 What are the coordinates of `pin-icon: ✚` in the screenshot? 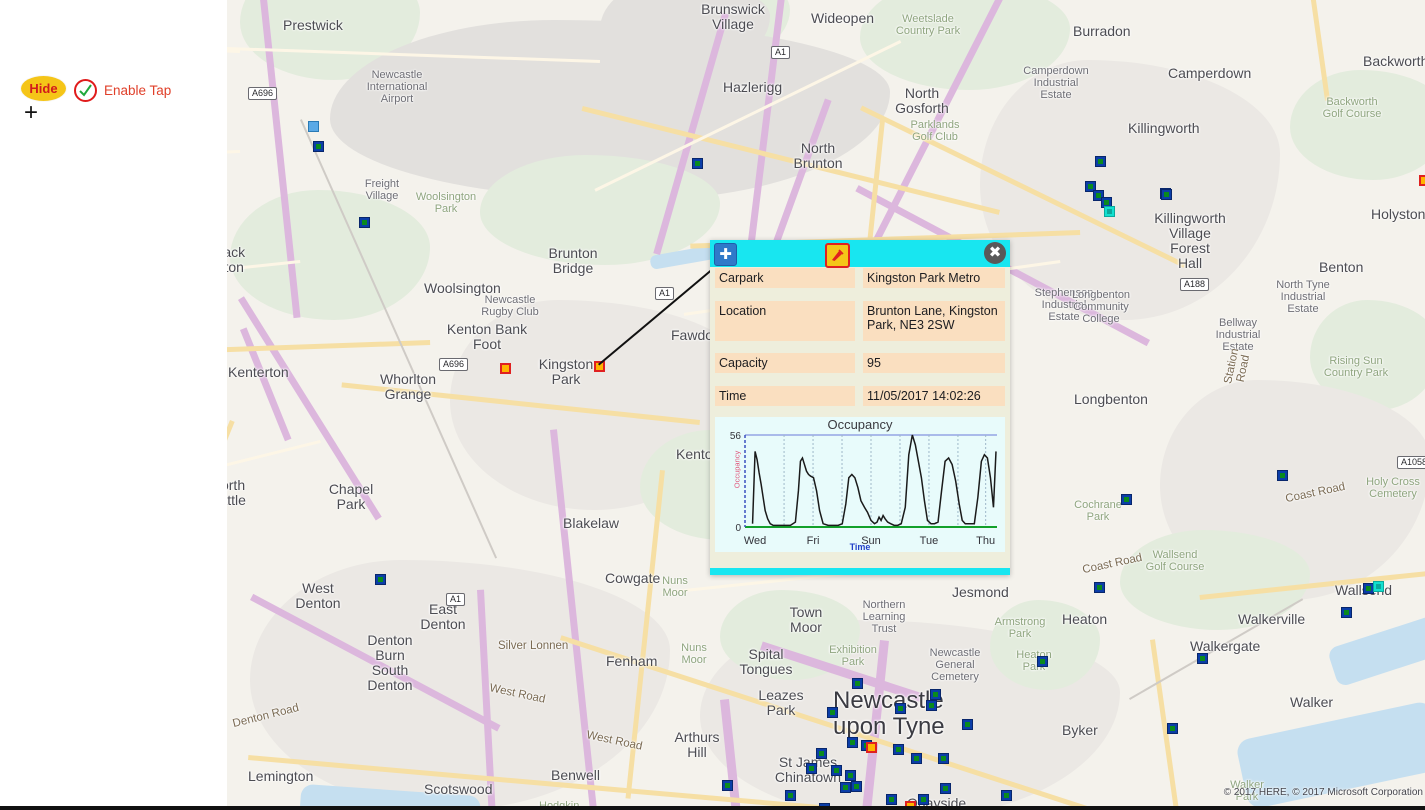 It's located at (725, 254).